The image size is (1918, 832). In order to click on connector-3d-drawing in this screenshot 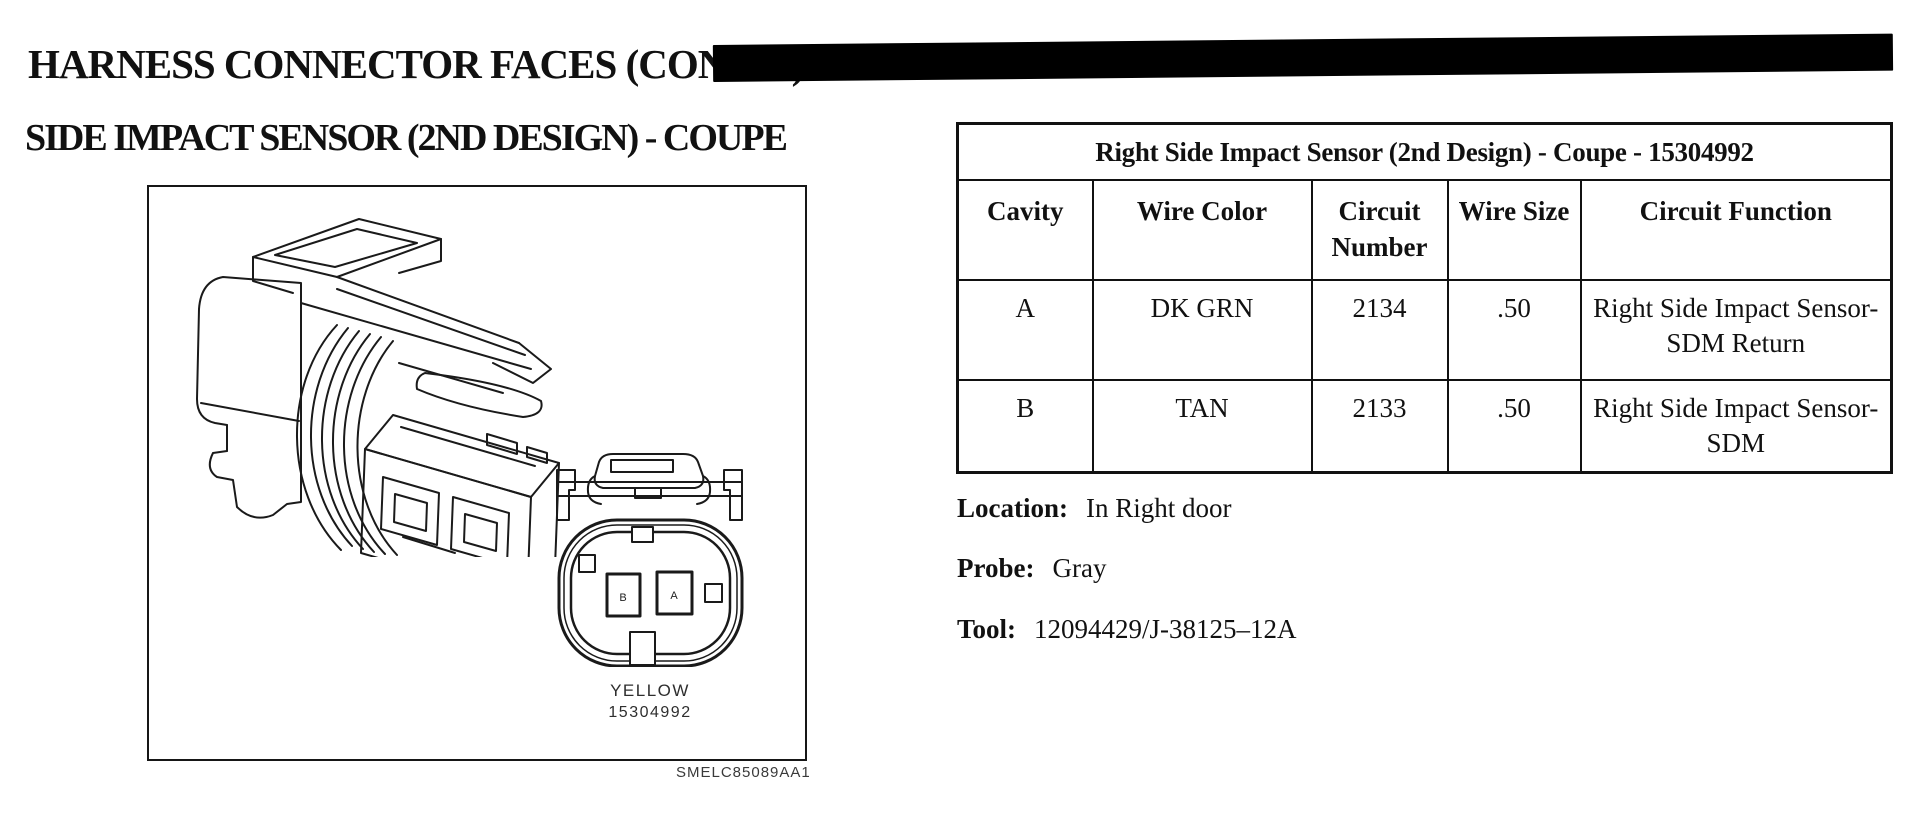, I will do `click(378, 387)`.